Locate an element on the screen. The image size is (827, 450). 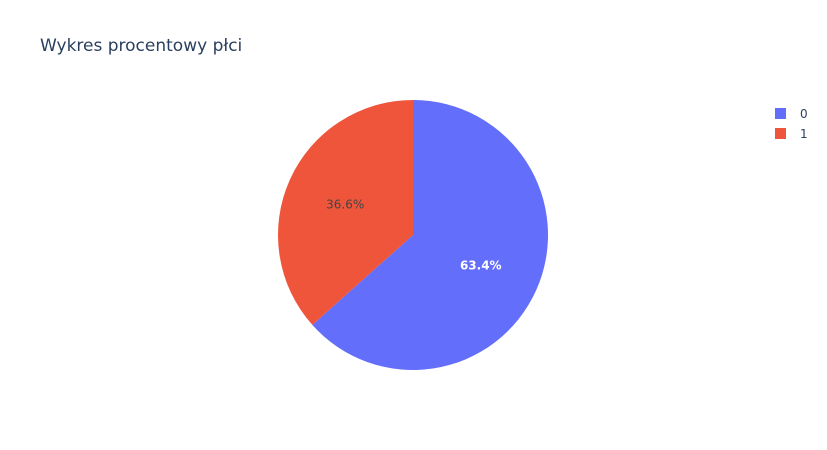
pie-slice-labels: 63.4% 36.6% is located at coordinates (413, 235).